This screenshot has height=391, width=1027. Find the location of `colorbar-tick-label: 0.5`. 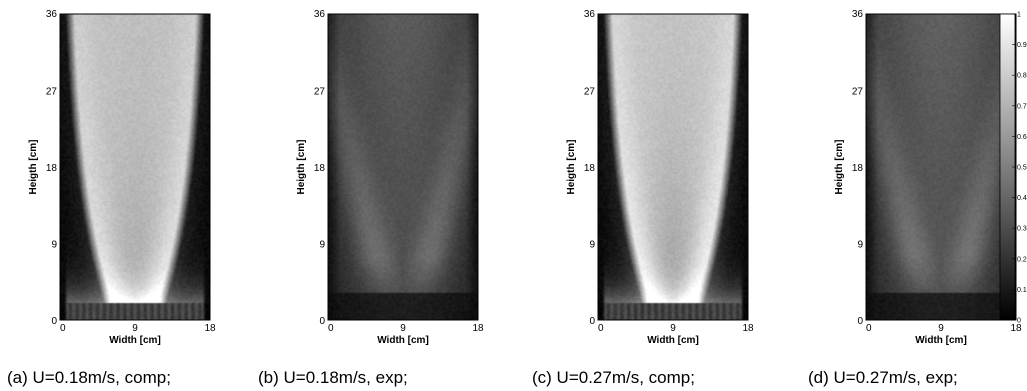

colorbar-tick-label: 0.5 is located at coordinates (1022, 168).